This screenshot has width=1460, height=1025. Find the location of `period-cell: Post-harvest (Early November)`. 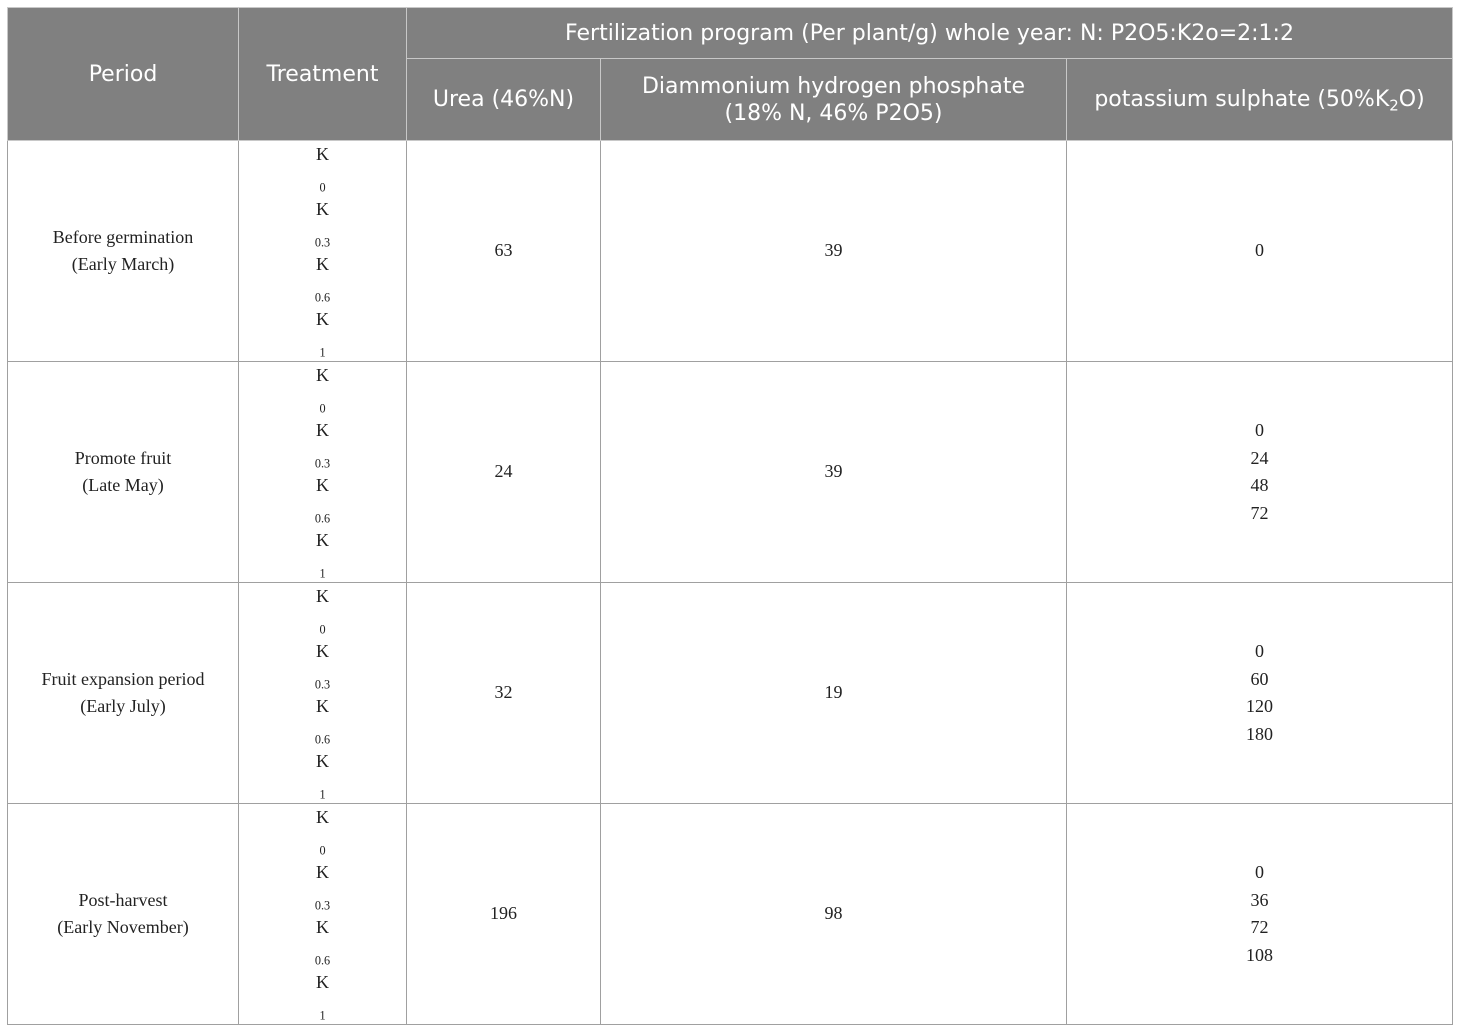

period-cell: Post-harvest (Early November) is located at coordinates (123, 914).